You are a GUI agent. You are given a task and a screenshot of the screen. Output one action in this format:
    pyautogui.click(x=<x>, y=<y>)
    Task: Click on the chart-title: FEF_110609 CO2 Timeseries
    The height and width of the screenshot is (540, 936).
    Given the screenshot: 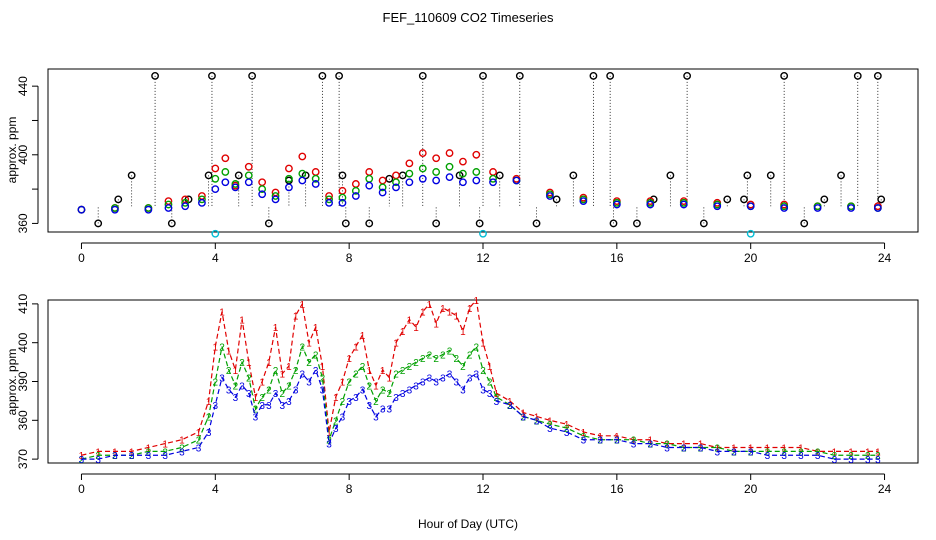 What is the action you would take?
    pyautogui.click(x=468, y=17)
    